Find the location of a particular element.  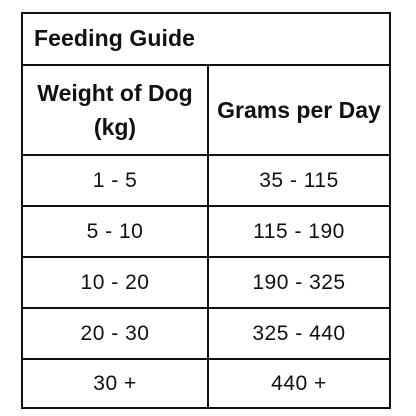

table-row: 5 - 10 115 - 190 is located at coordinates (206, 232).